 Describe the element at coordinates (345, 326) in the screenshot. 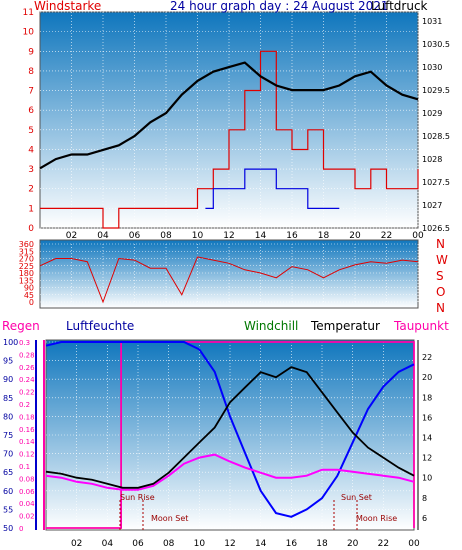

I see `temperature-title: Temperatur` at that location.